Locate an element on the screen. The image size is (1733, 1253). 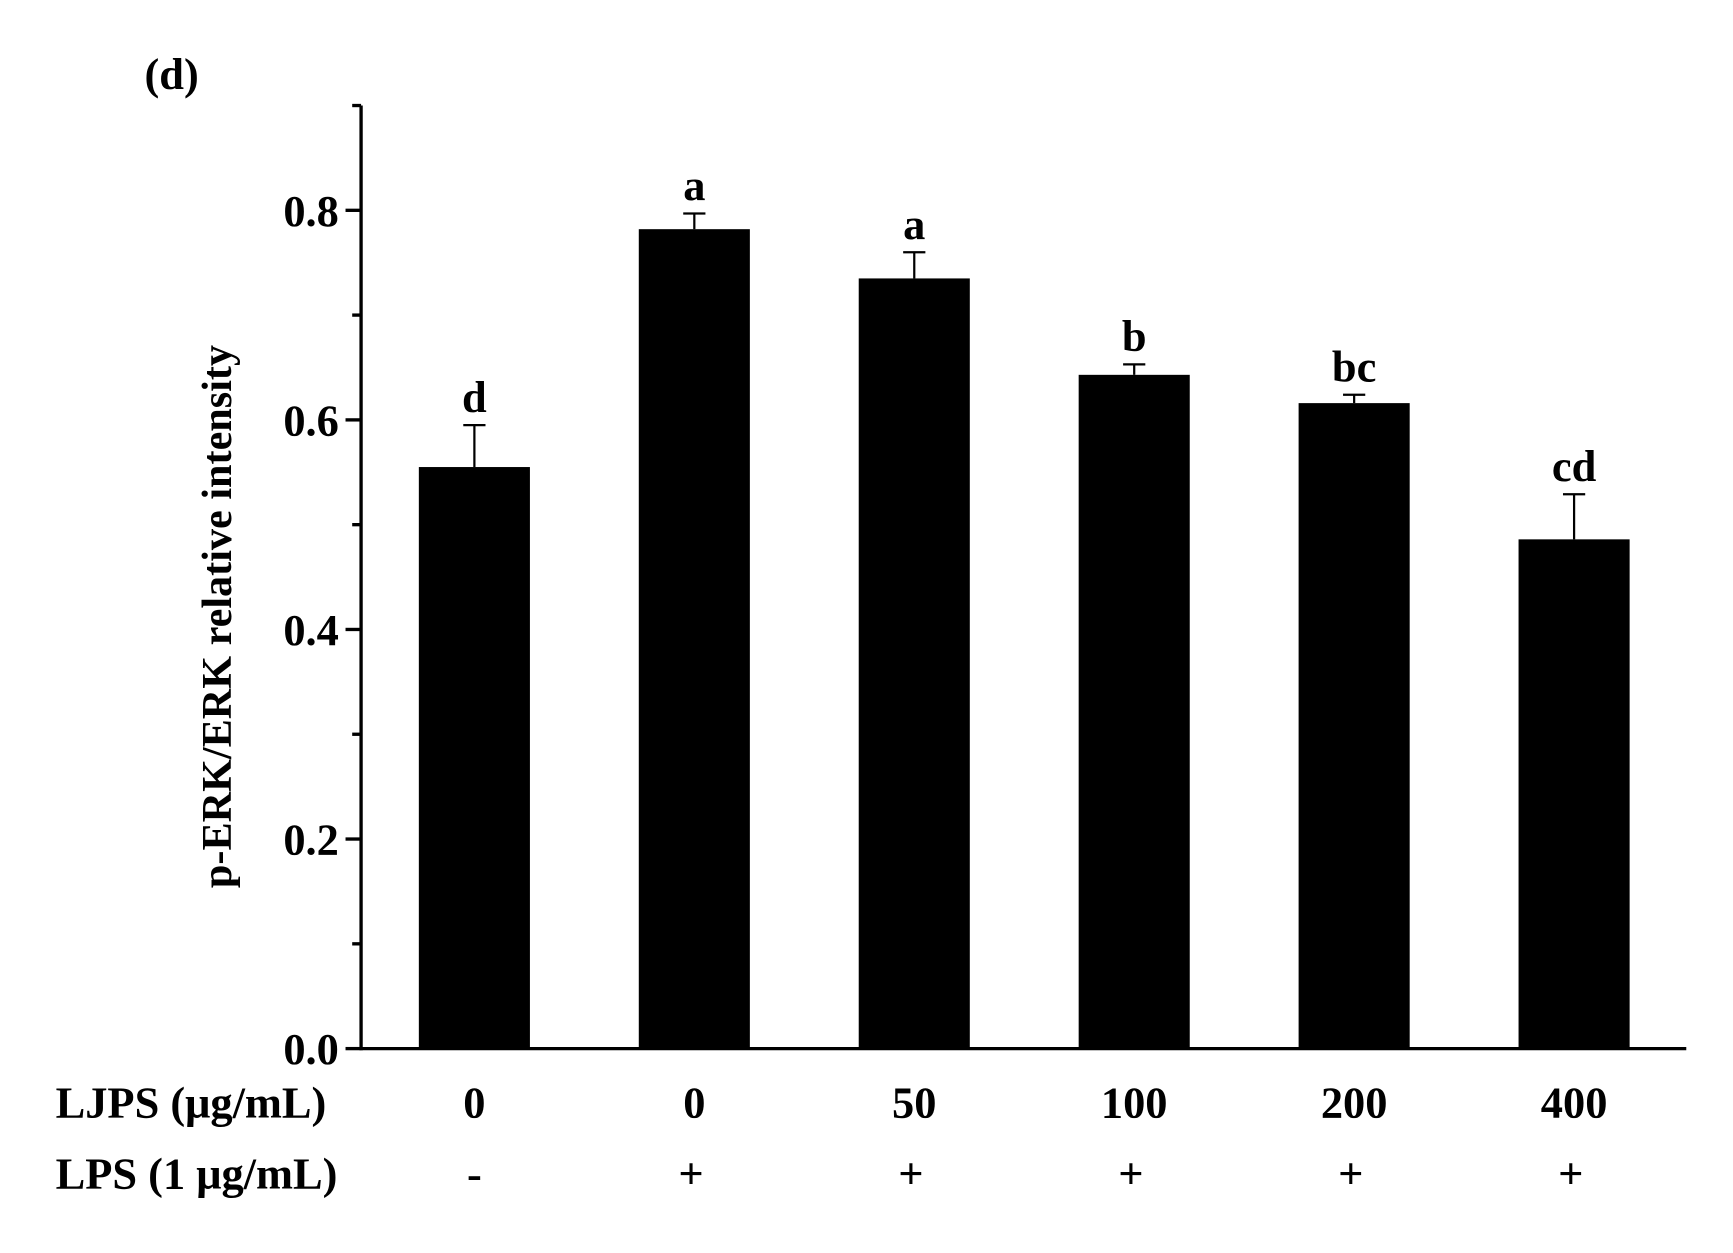
row-label: LJPS (μg/mL) is located at coordinates (191, 1102).